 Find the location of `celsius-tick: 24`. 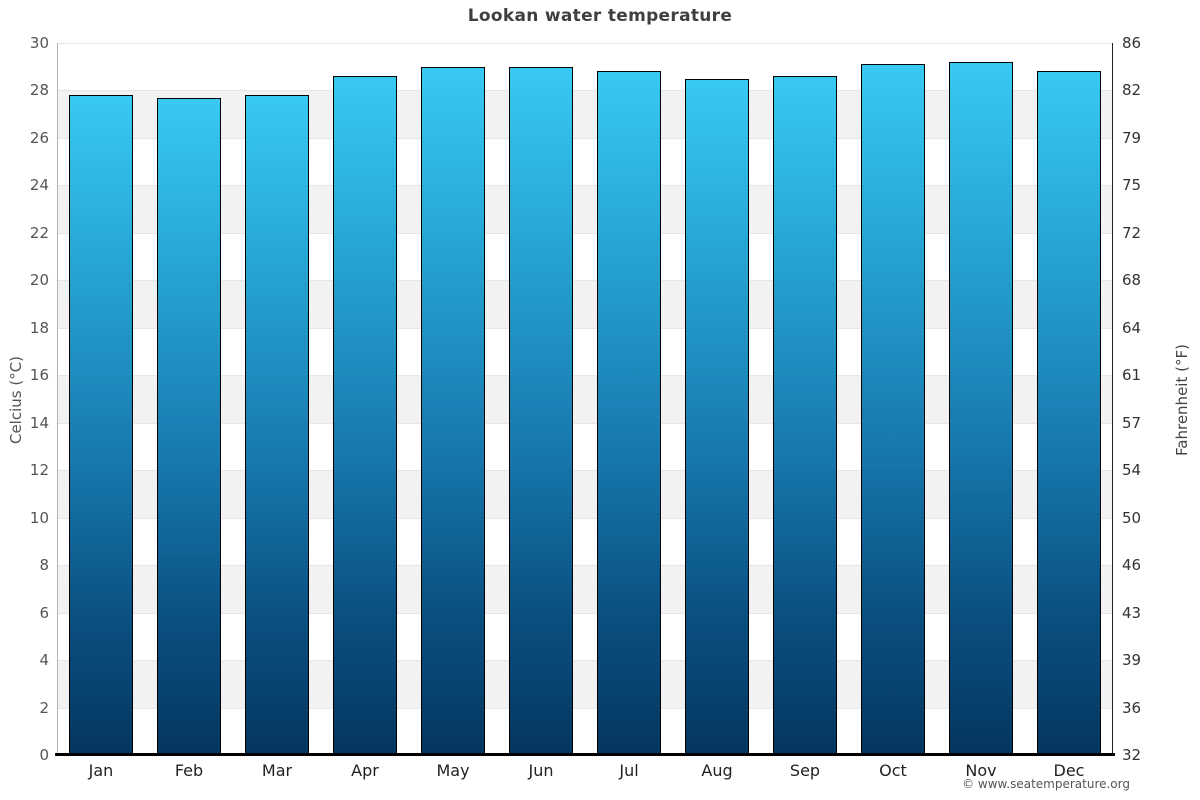

celsius-tick: 24 is located at coordinates (39, 185).